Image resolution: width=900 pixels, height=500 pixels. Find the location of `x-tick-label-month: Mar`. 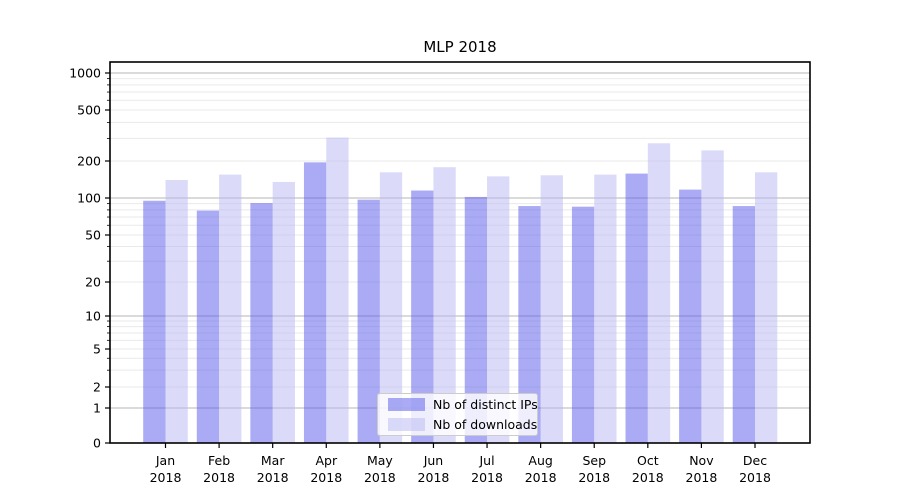

x-tick-label-month: Mar is located at coordinates (273, 460).